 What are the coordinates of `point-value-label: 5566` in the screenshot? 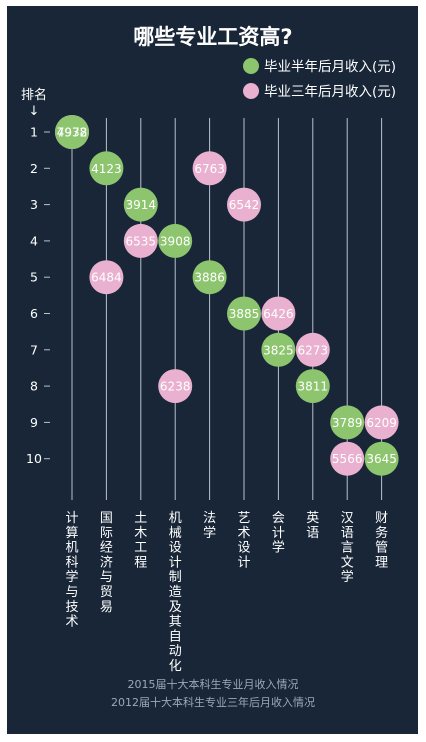 It's located at (347, 459).